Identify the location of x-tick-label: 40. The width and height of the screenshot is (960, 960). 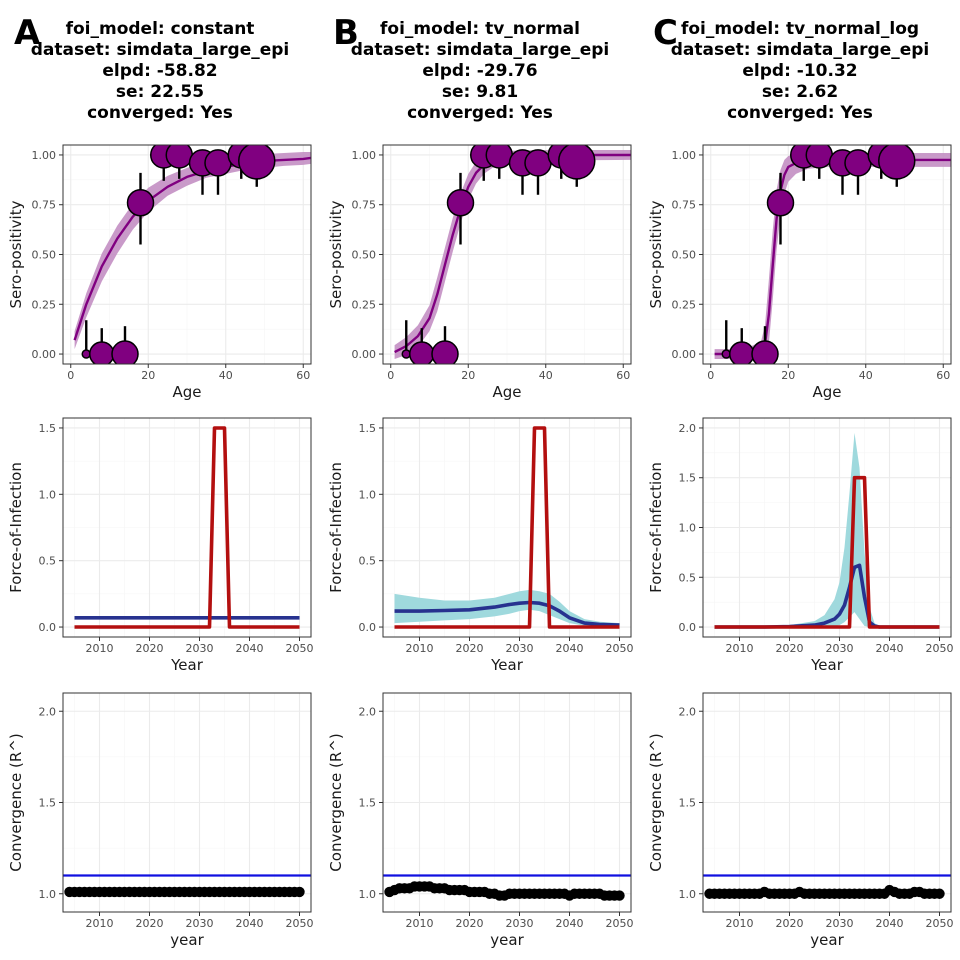
(866, 375).